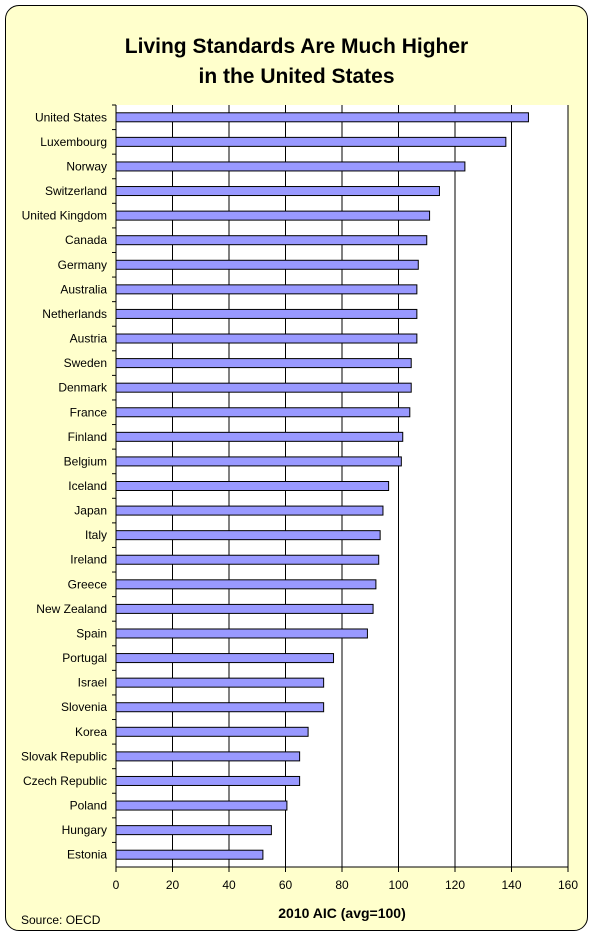  What do you see at coordinates (87, 855) in the screenshot?
I see `category-label: Estonia` at bounding box center [87, 855].